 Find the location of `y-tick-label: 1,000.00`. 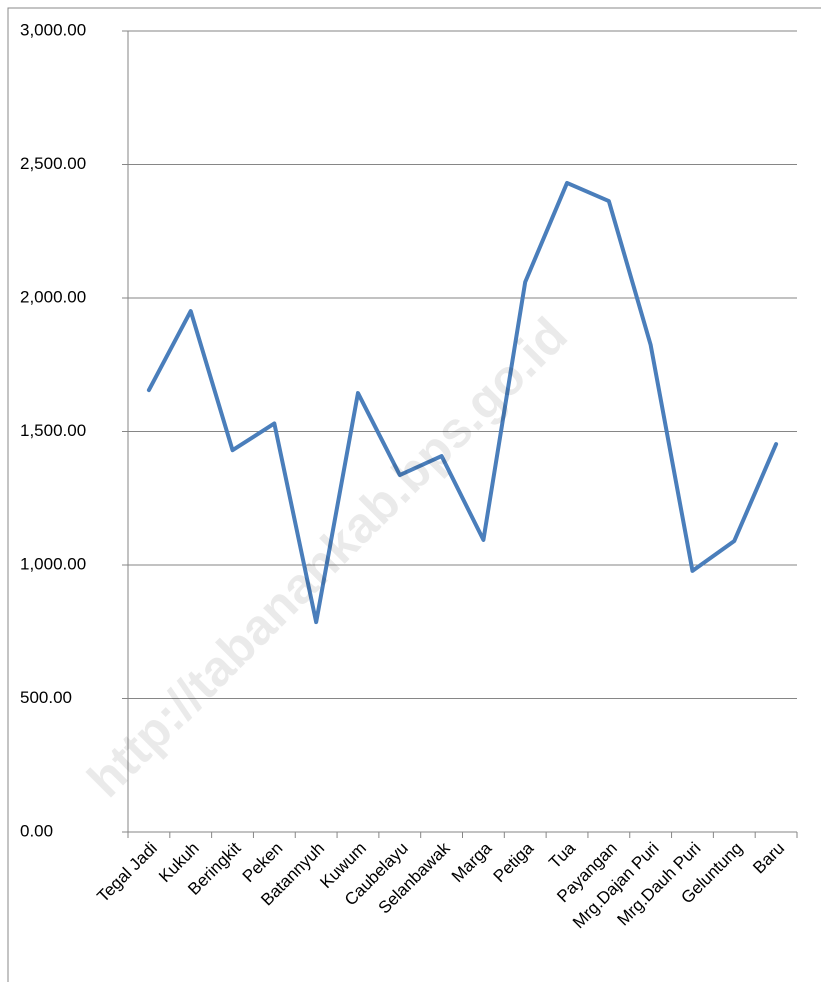

y-tick-label: 1,000.00 is located at coordinates (53, 563).